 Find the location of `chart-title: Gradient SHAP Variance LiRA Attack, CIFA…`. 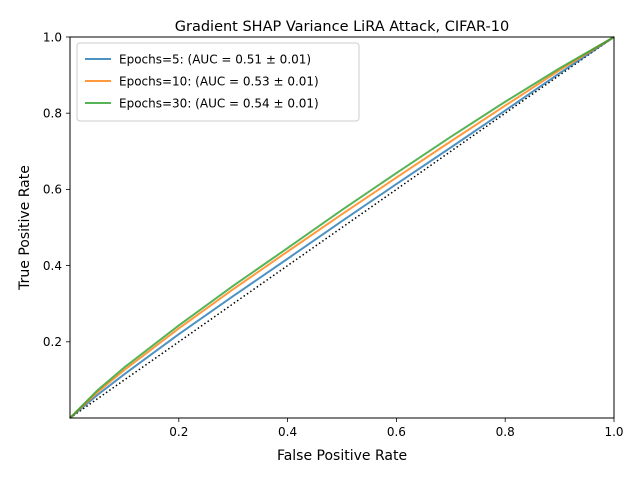

chart-title: Gradient SHAP Variance LiRA Attack, CIFA… is located at coordinates (342, 27).